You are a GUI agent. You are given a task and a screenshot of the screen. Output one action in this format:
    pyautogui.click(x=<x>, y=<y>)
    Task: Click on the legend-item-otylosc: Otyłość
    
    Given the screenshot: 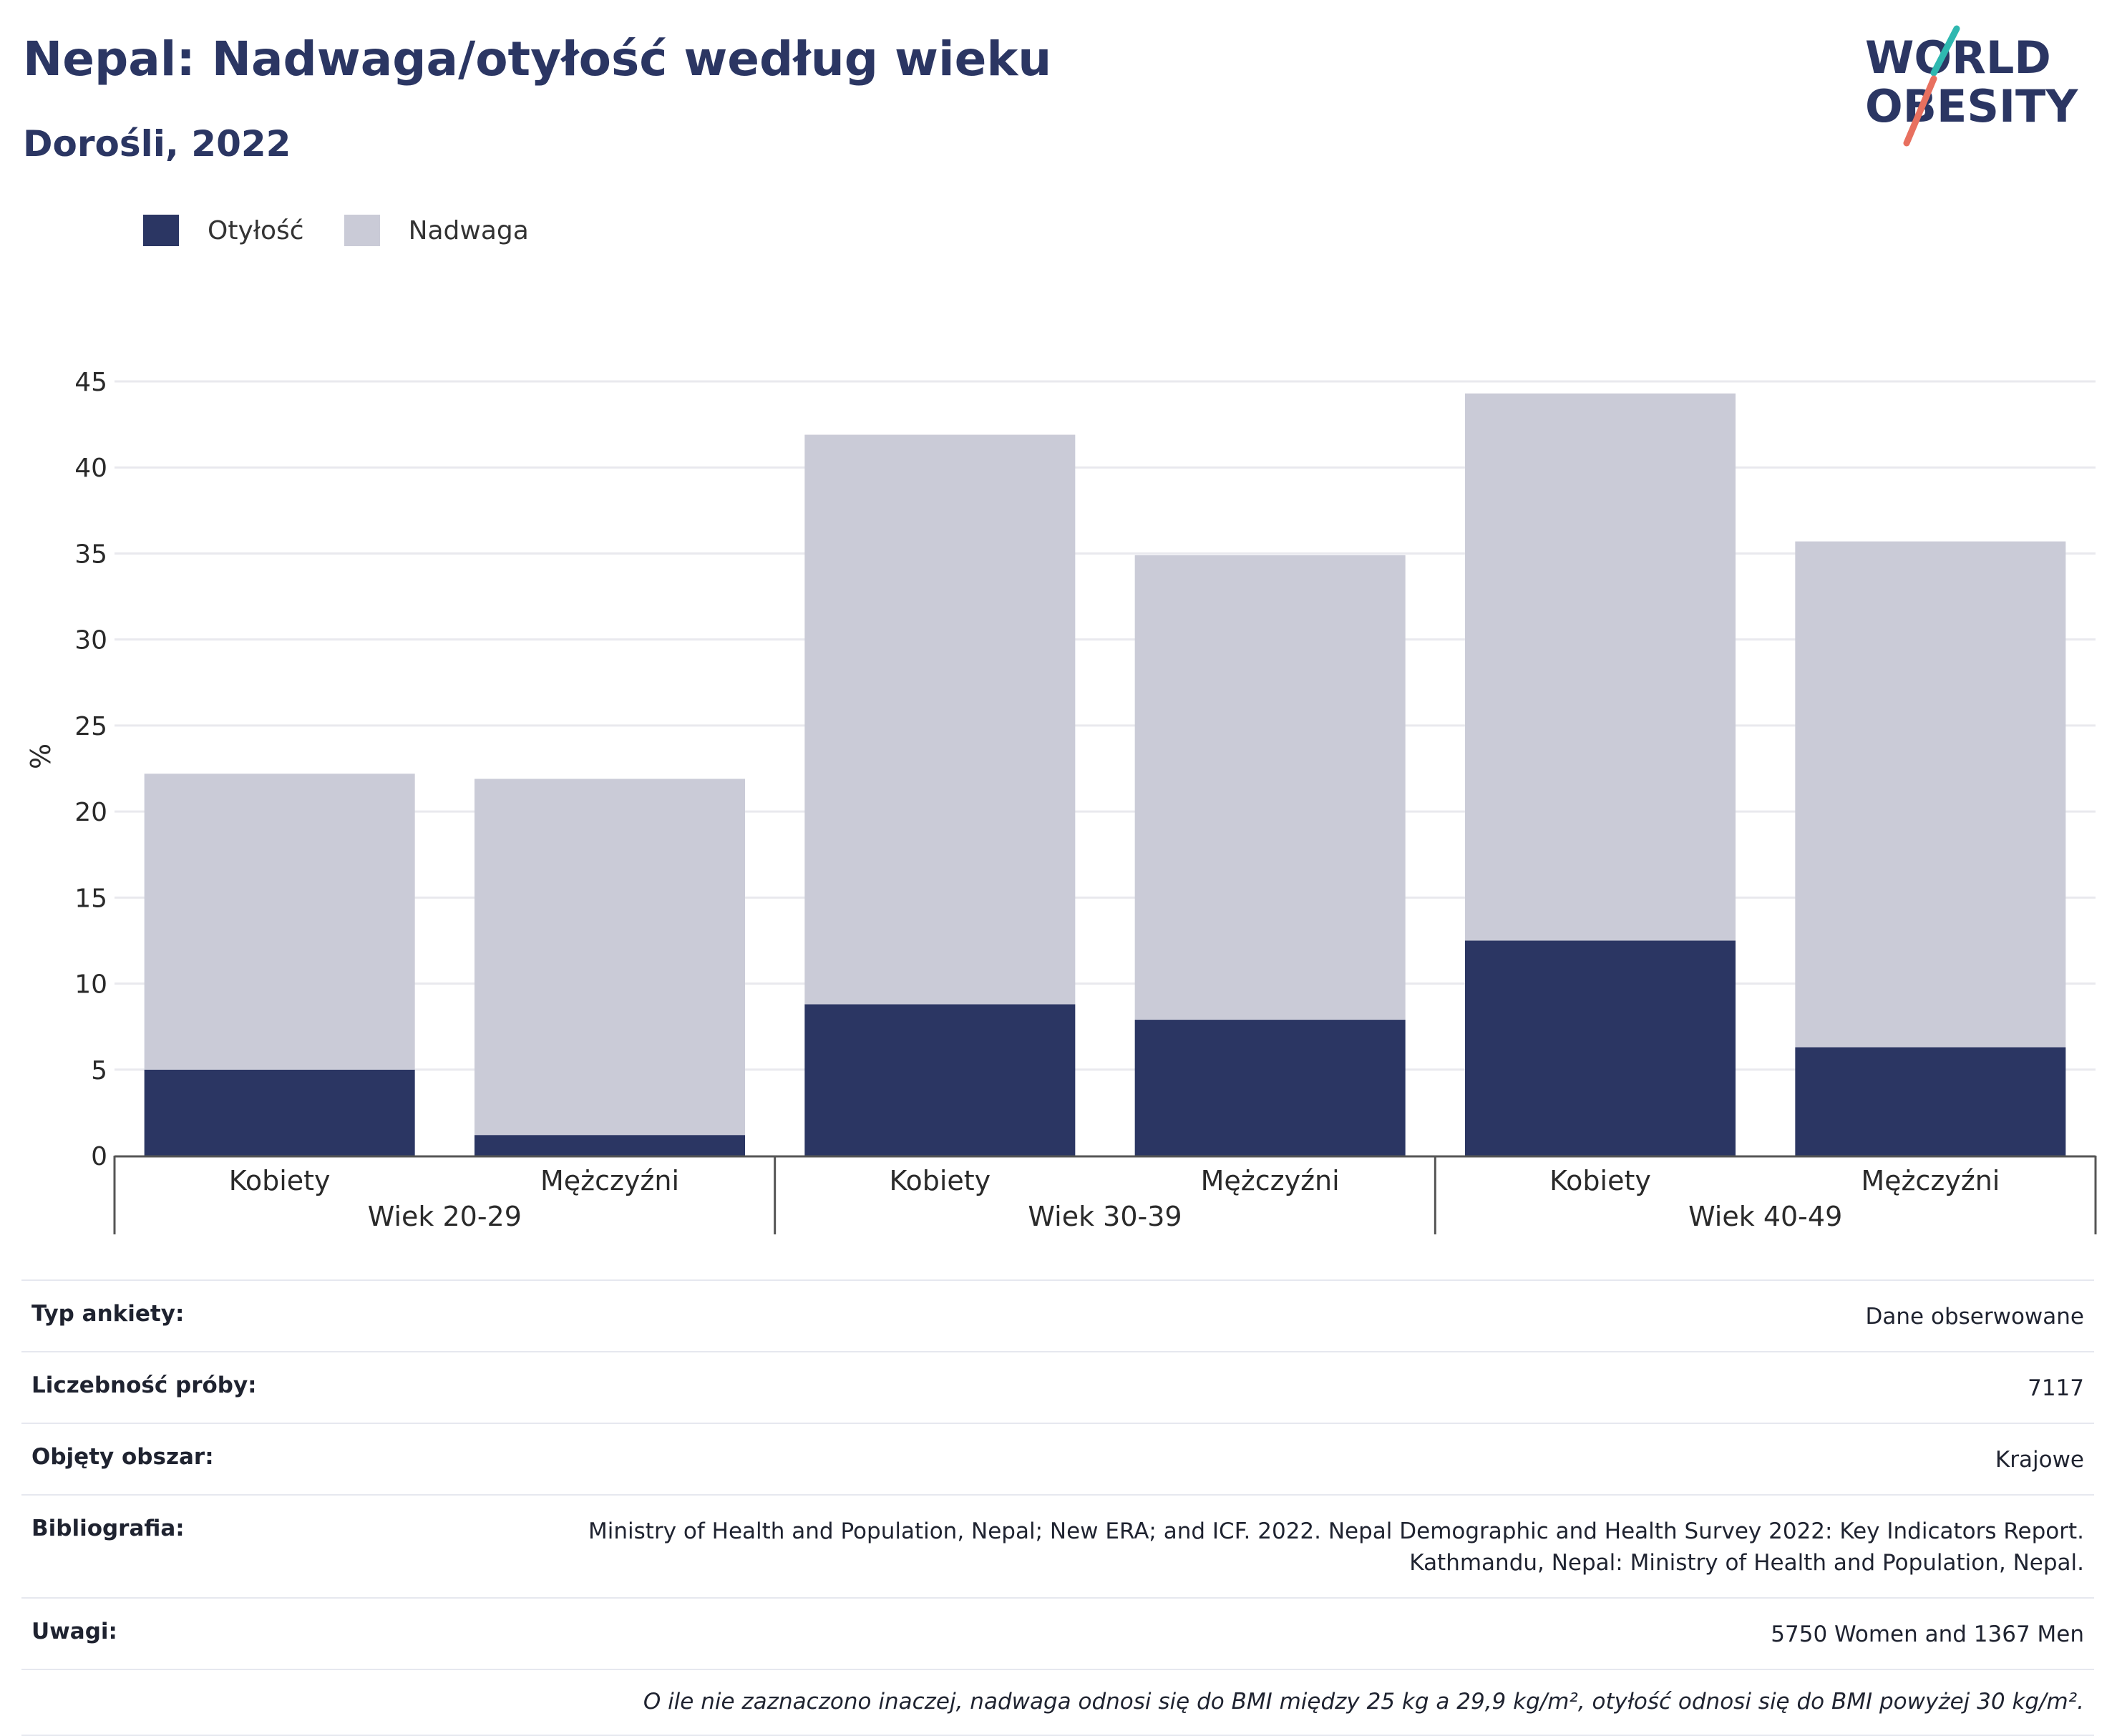 What is the action you would take?
    pyautogui.click(x=224, y=231)
    